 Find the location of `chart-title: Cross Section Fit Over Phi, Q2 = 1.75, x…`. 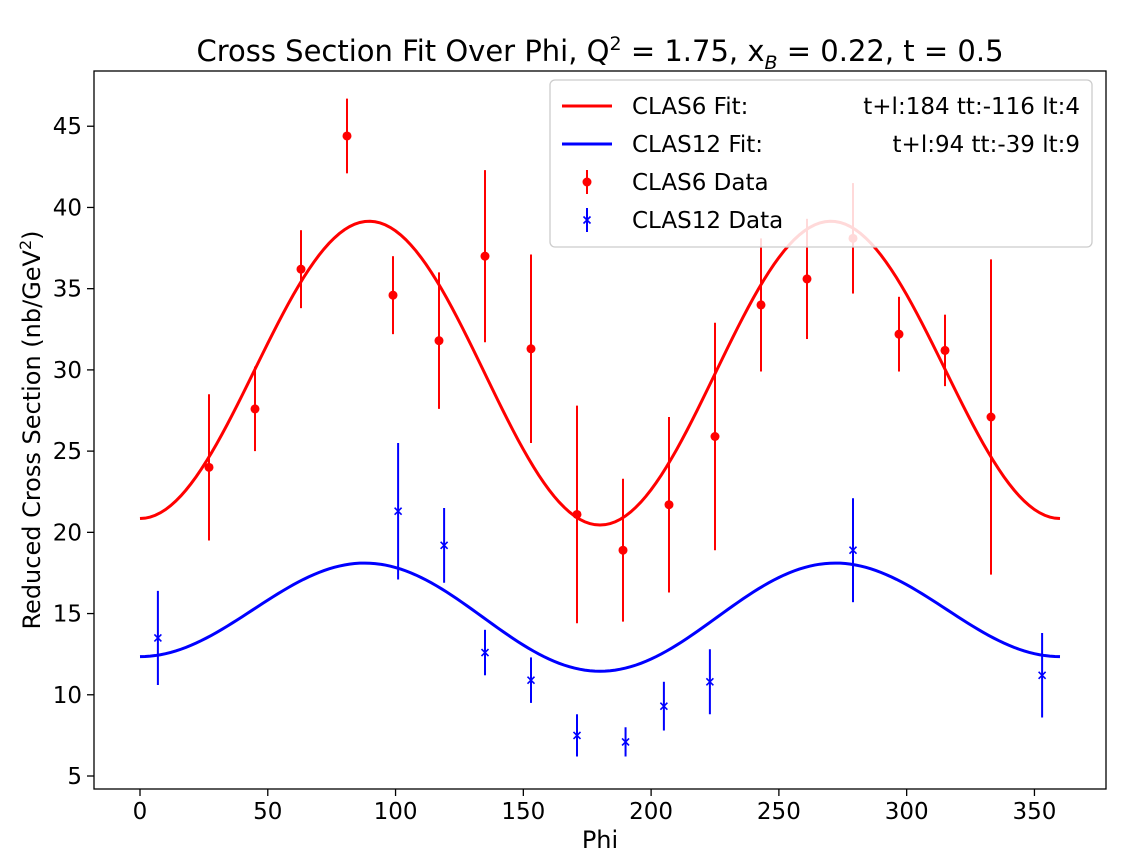

chart-title: Cross Section Fit Over Phi, Q2 = 1.75, x… is located at coordinates (599, 53).